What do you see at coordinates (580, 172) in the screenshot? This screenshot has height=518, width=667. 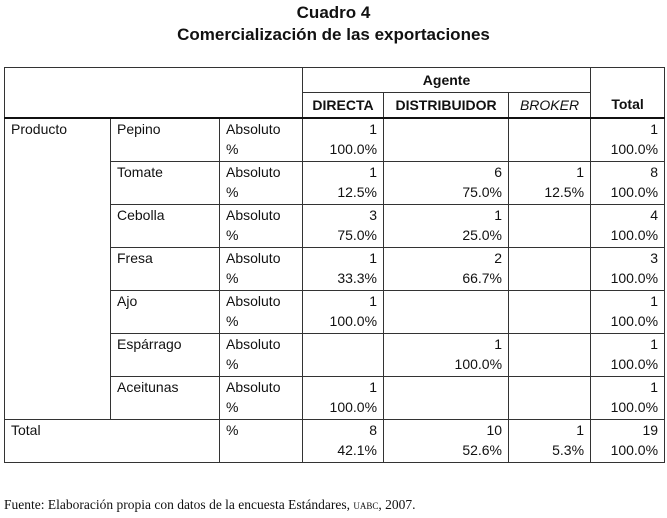 I see `broker-absolute: 1` at bounding box center [580, 172].